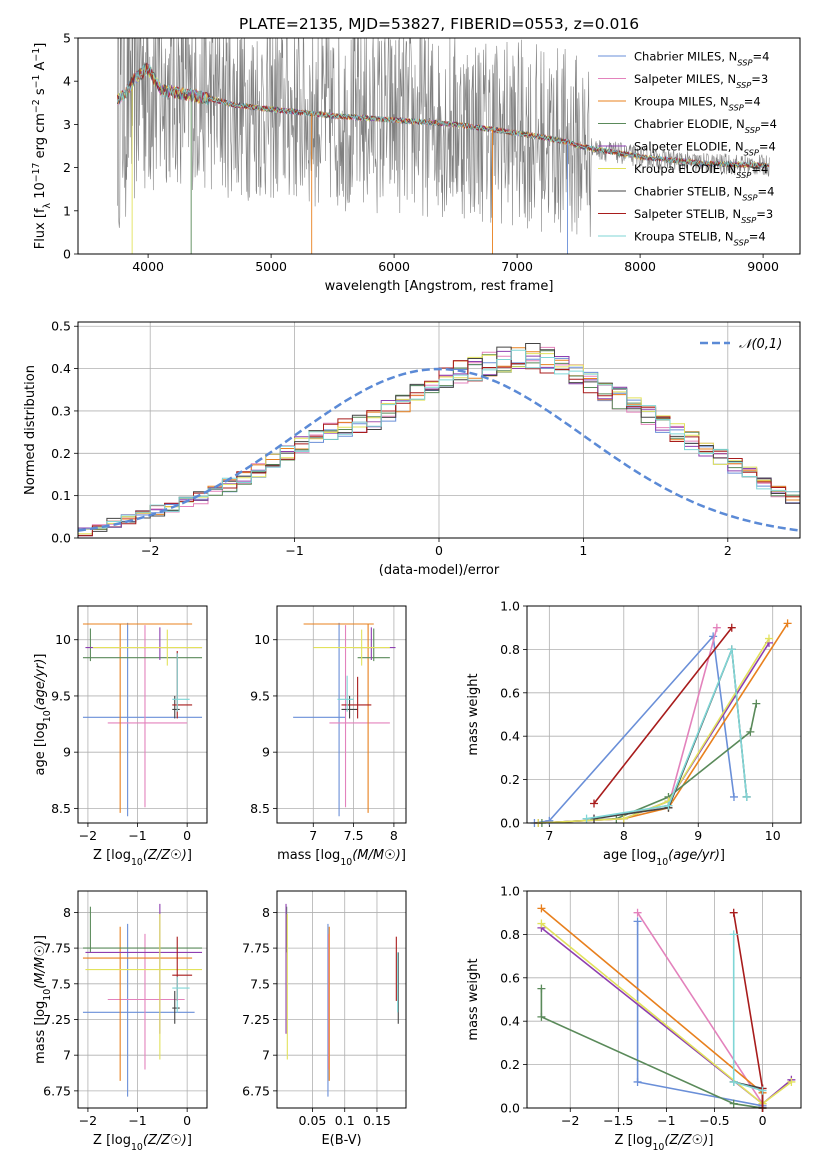 Image resolution: width=819 pixels, height=1170 pixels. I want to click on residuals-legend: 𝒩(0,1), so click(741, 344).